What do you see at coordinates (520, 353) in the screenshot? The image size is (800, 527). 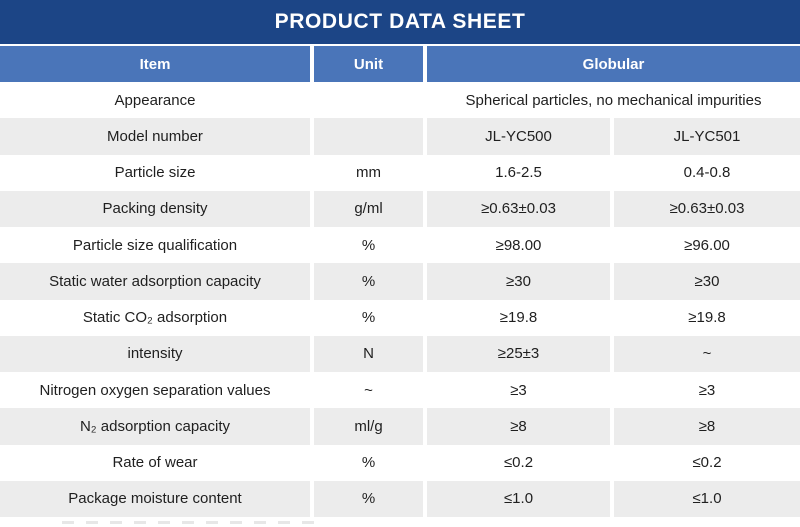 I see `value-cell-yc500: ≥25±3` at bounding box center [520, 353].